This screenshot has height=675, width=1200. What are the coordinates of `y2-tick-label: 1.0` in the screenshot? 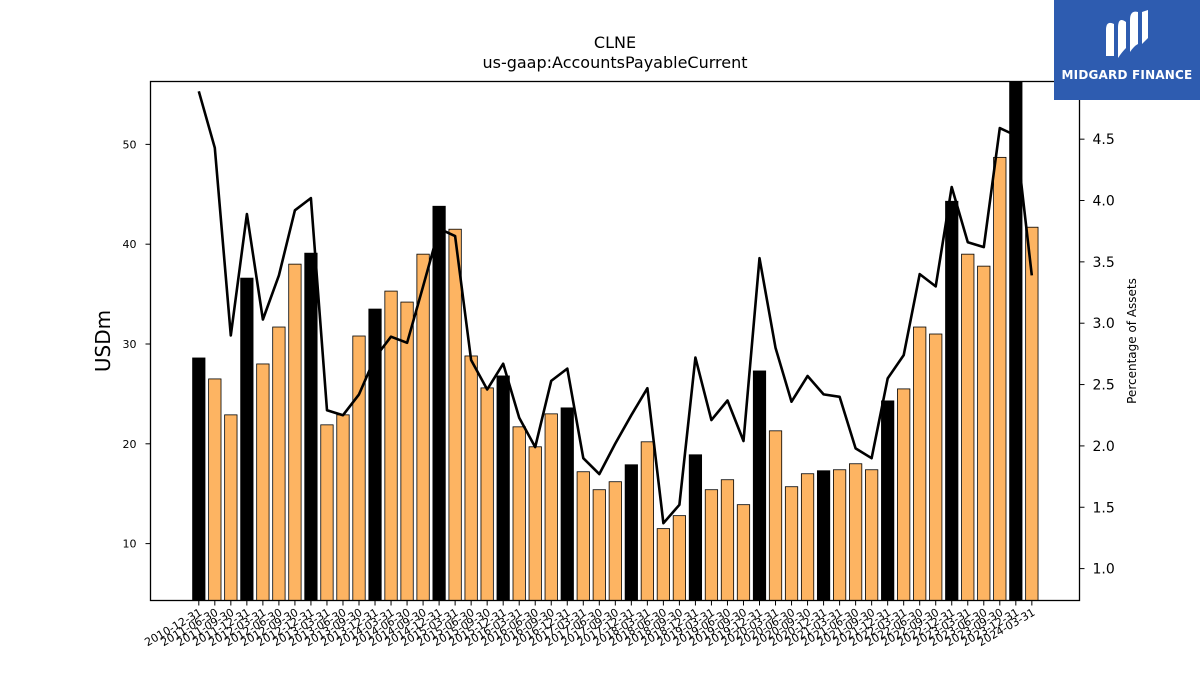 It's located at (1104, 570).